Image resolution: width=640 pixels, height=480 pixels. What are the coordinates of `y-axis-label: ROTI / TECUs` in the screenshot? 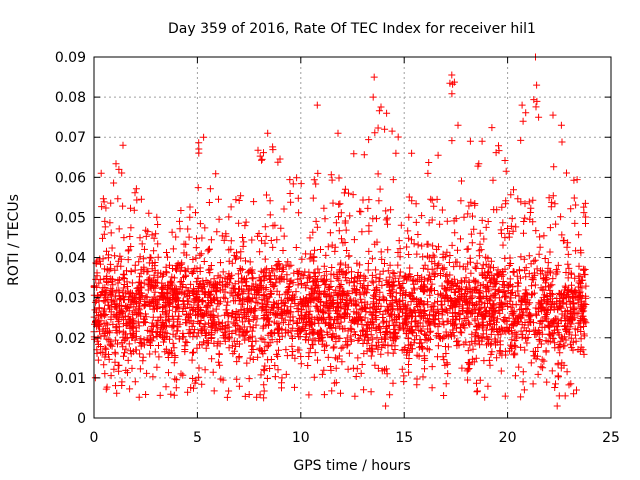 It's located at (14, 240).